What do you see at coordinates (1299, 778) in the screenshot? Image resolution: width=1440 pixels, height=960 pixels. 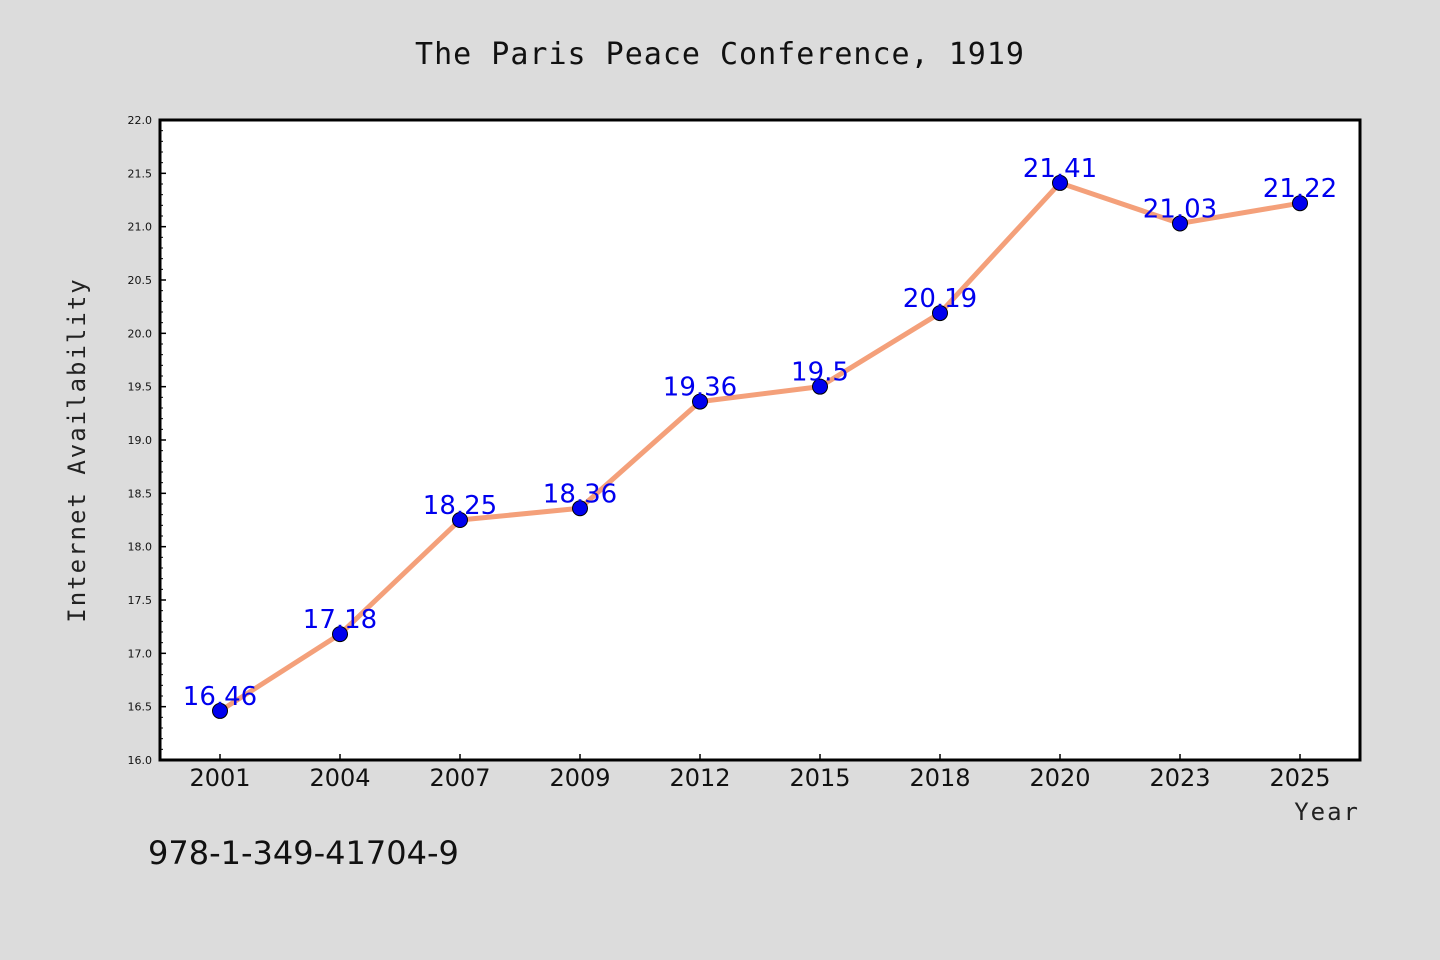 I see `x-tick-label: 2025` at bounding box center [1299, 778].